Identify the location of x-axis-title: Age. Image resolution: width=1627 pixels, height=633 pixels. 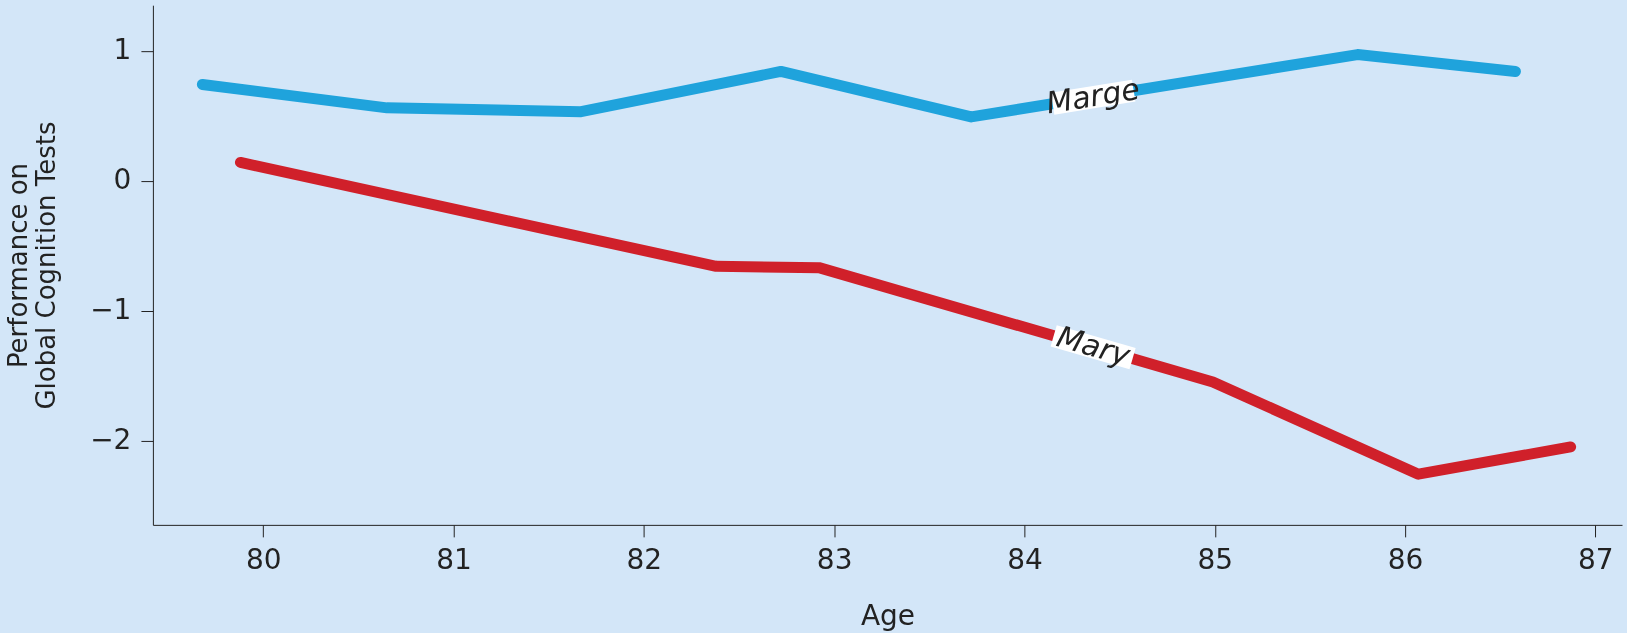
(888, 616).